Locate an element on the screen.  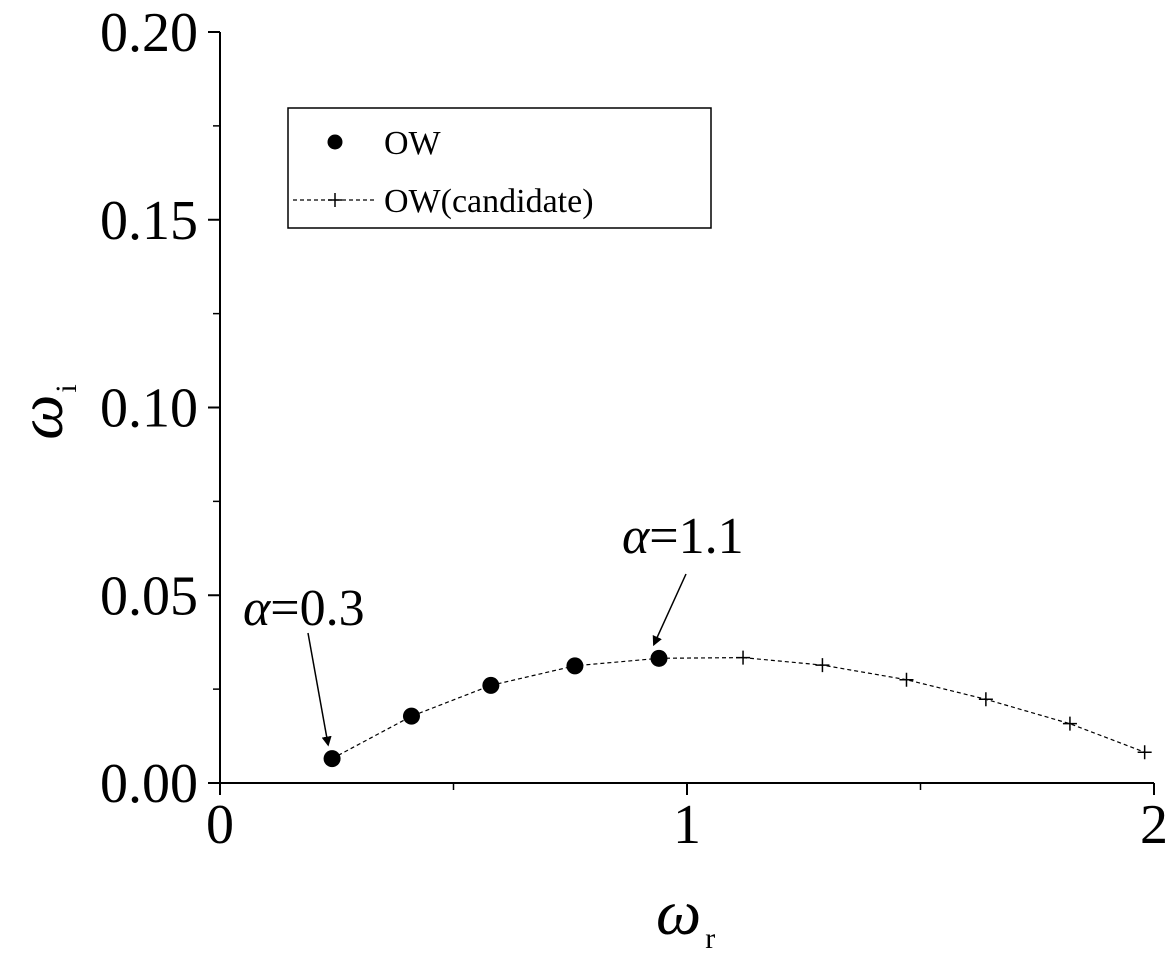
x-tick-label: 2 is located at coordinates (1154, 825).